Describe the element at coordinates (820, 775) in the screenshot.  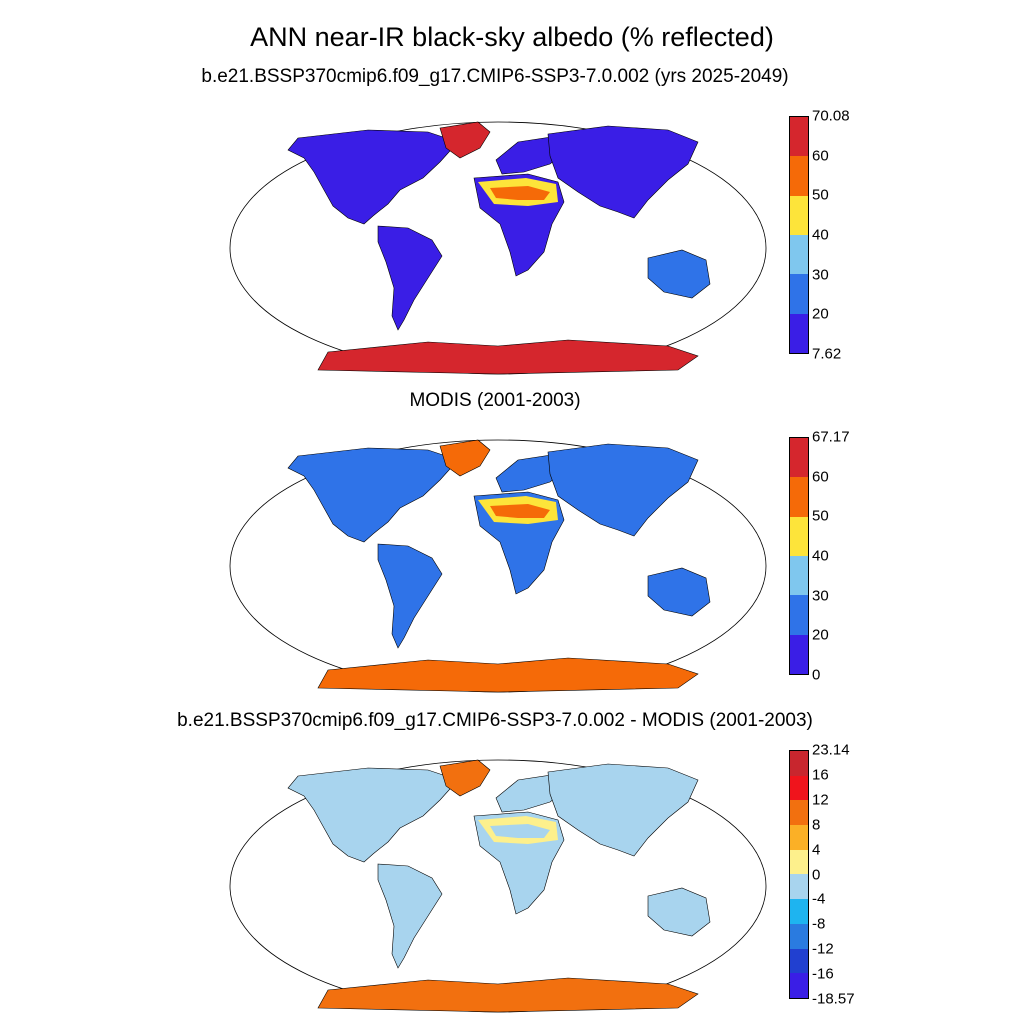
I see `colorbar-label: 16` at that location.